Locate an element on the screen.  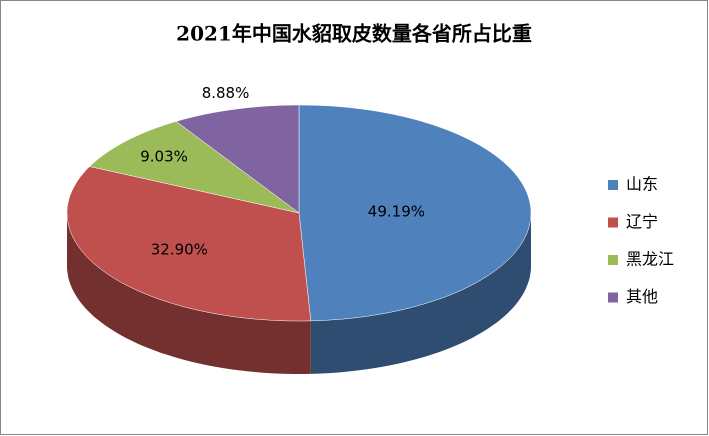
data-label: 49.19% is located at coordinates (396, 211).